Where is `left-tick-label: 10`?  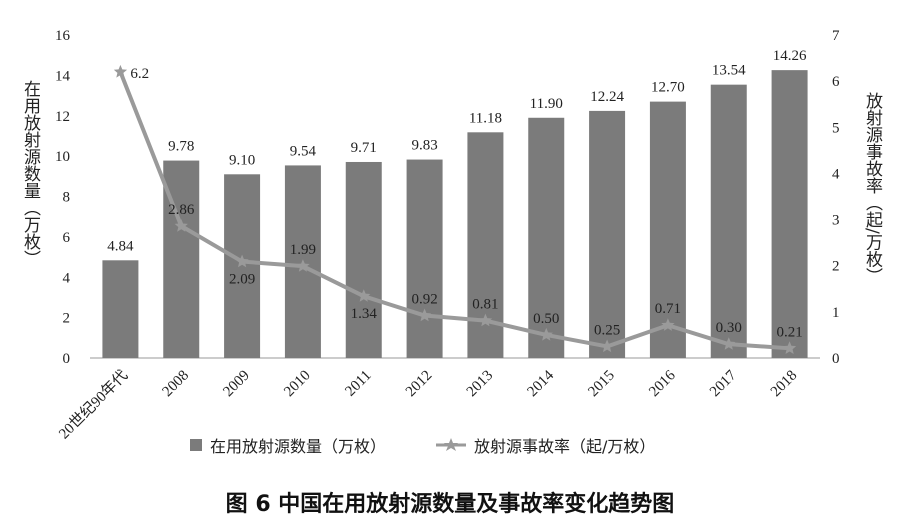
left-tick-label: 10 is located at coordinates (62, 157).